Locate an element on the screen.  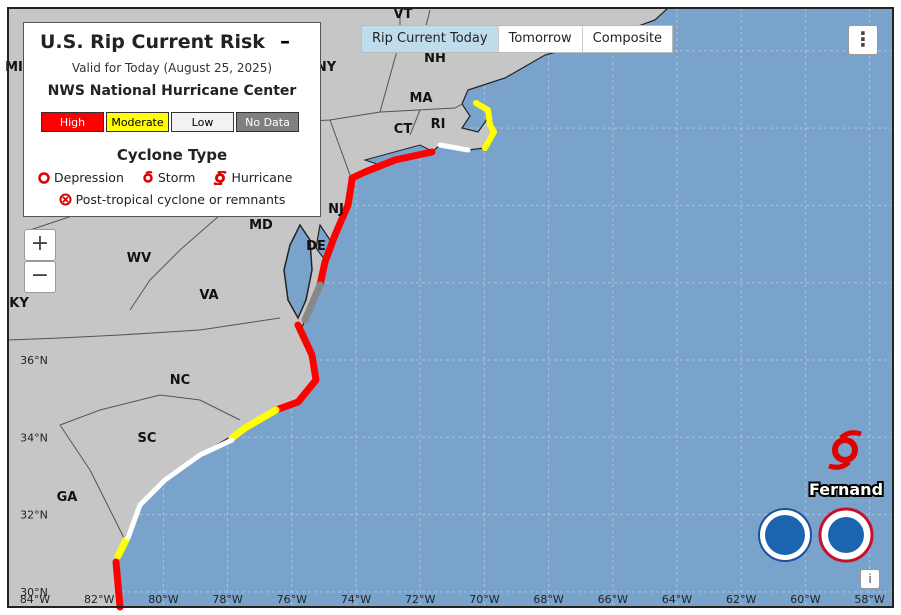
latitude-label: 32°N is located at coordinates (34, 515).